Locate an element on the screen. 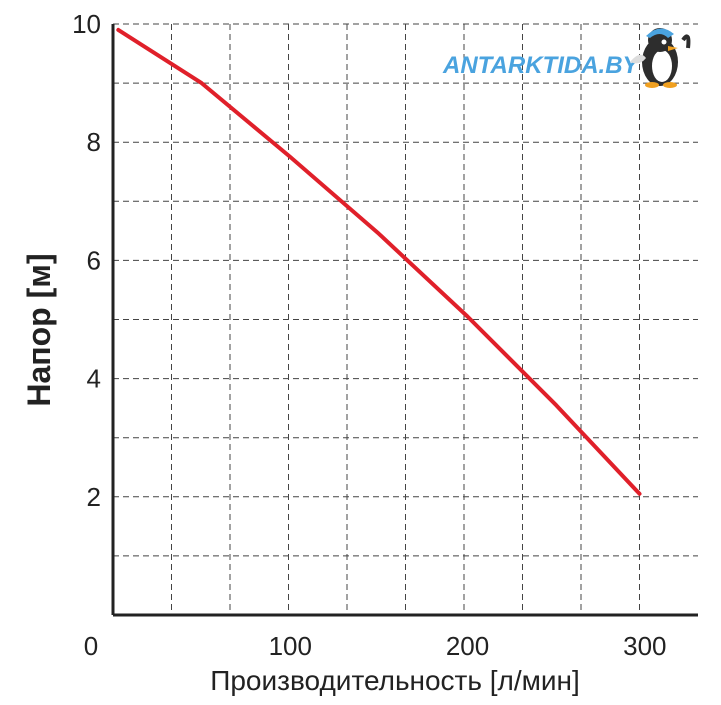 This screenshot has width=721, height=705. x-tick-label: 0 is located at coordinates (91, 646).